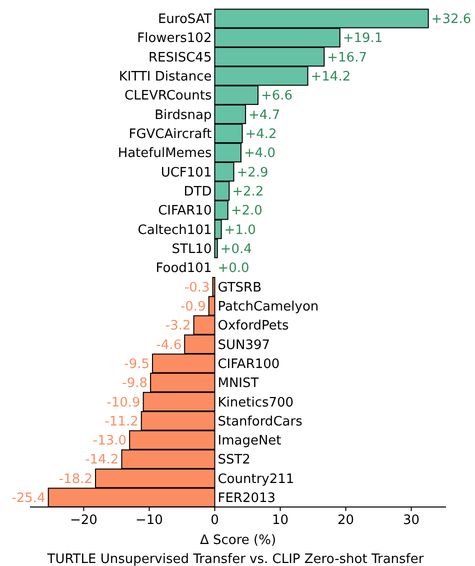 The image size is (475, 566). Describe the element at coordinates (411, 520) in the screenshot. I see `x-tick-label: 30` at that location.